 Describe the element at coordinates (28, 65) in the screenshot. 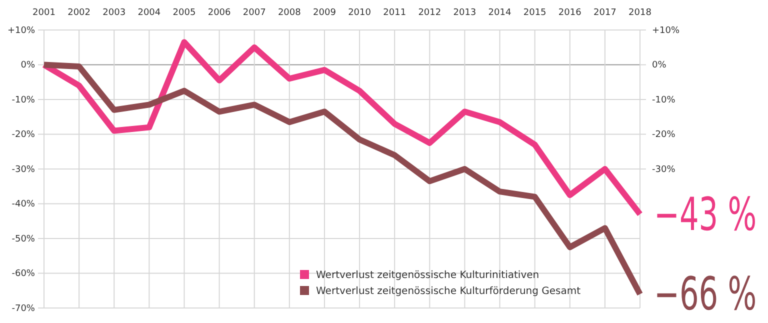

I see `y-tick-label: 0%` at that location.